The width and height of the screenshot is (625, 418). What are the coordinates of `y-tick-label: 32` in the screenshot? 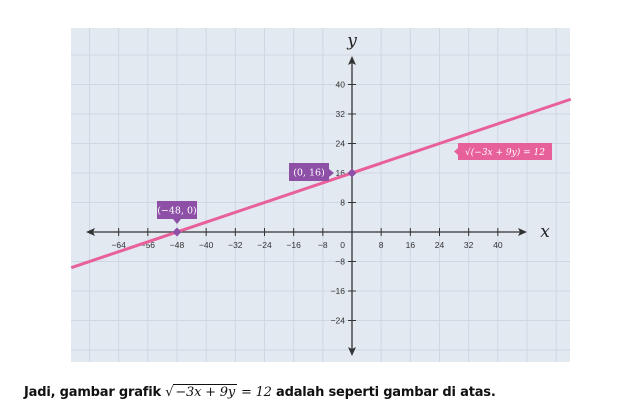 It's located at (341, 114).